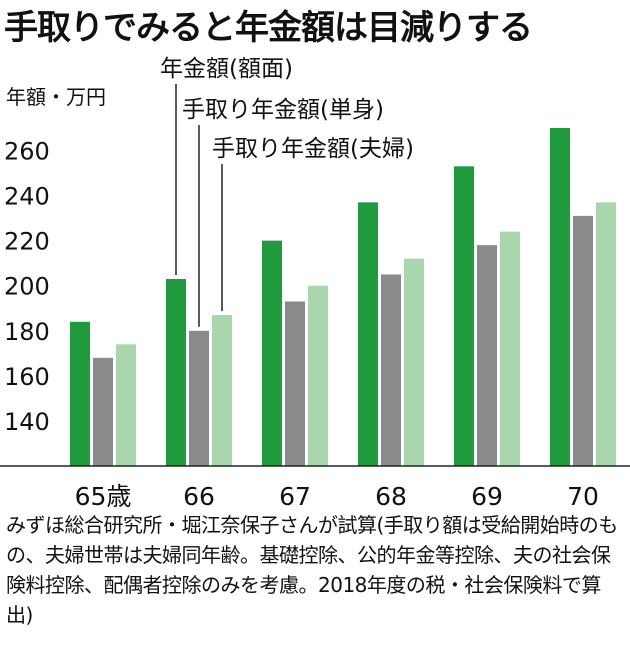  Describe the element at coordinates (27, 377) in the screenshot. I see `y-tick-label: 160` at that location.